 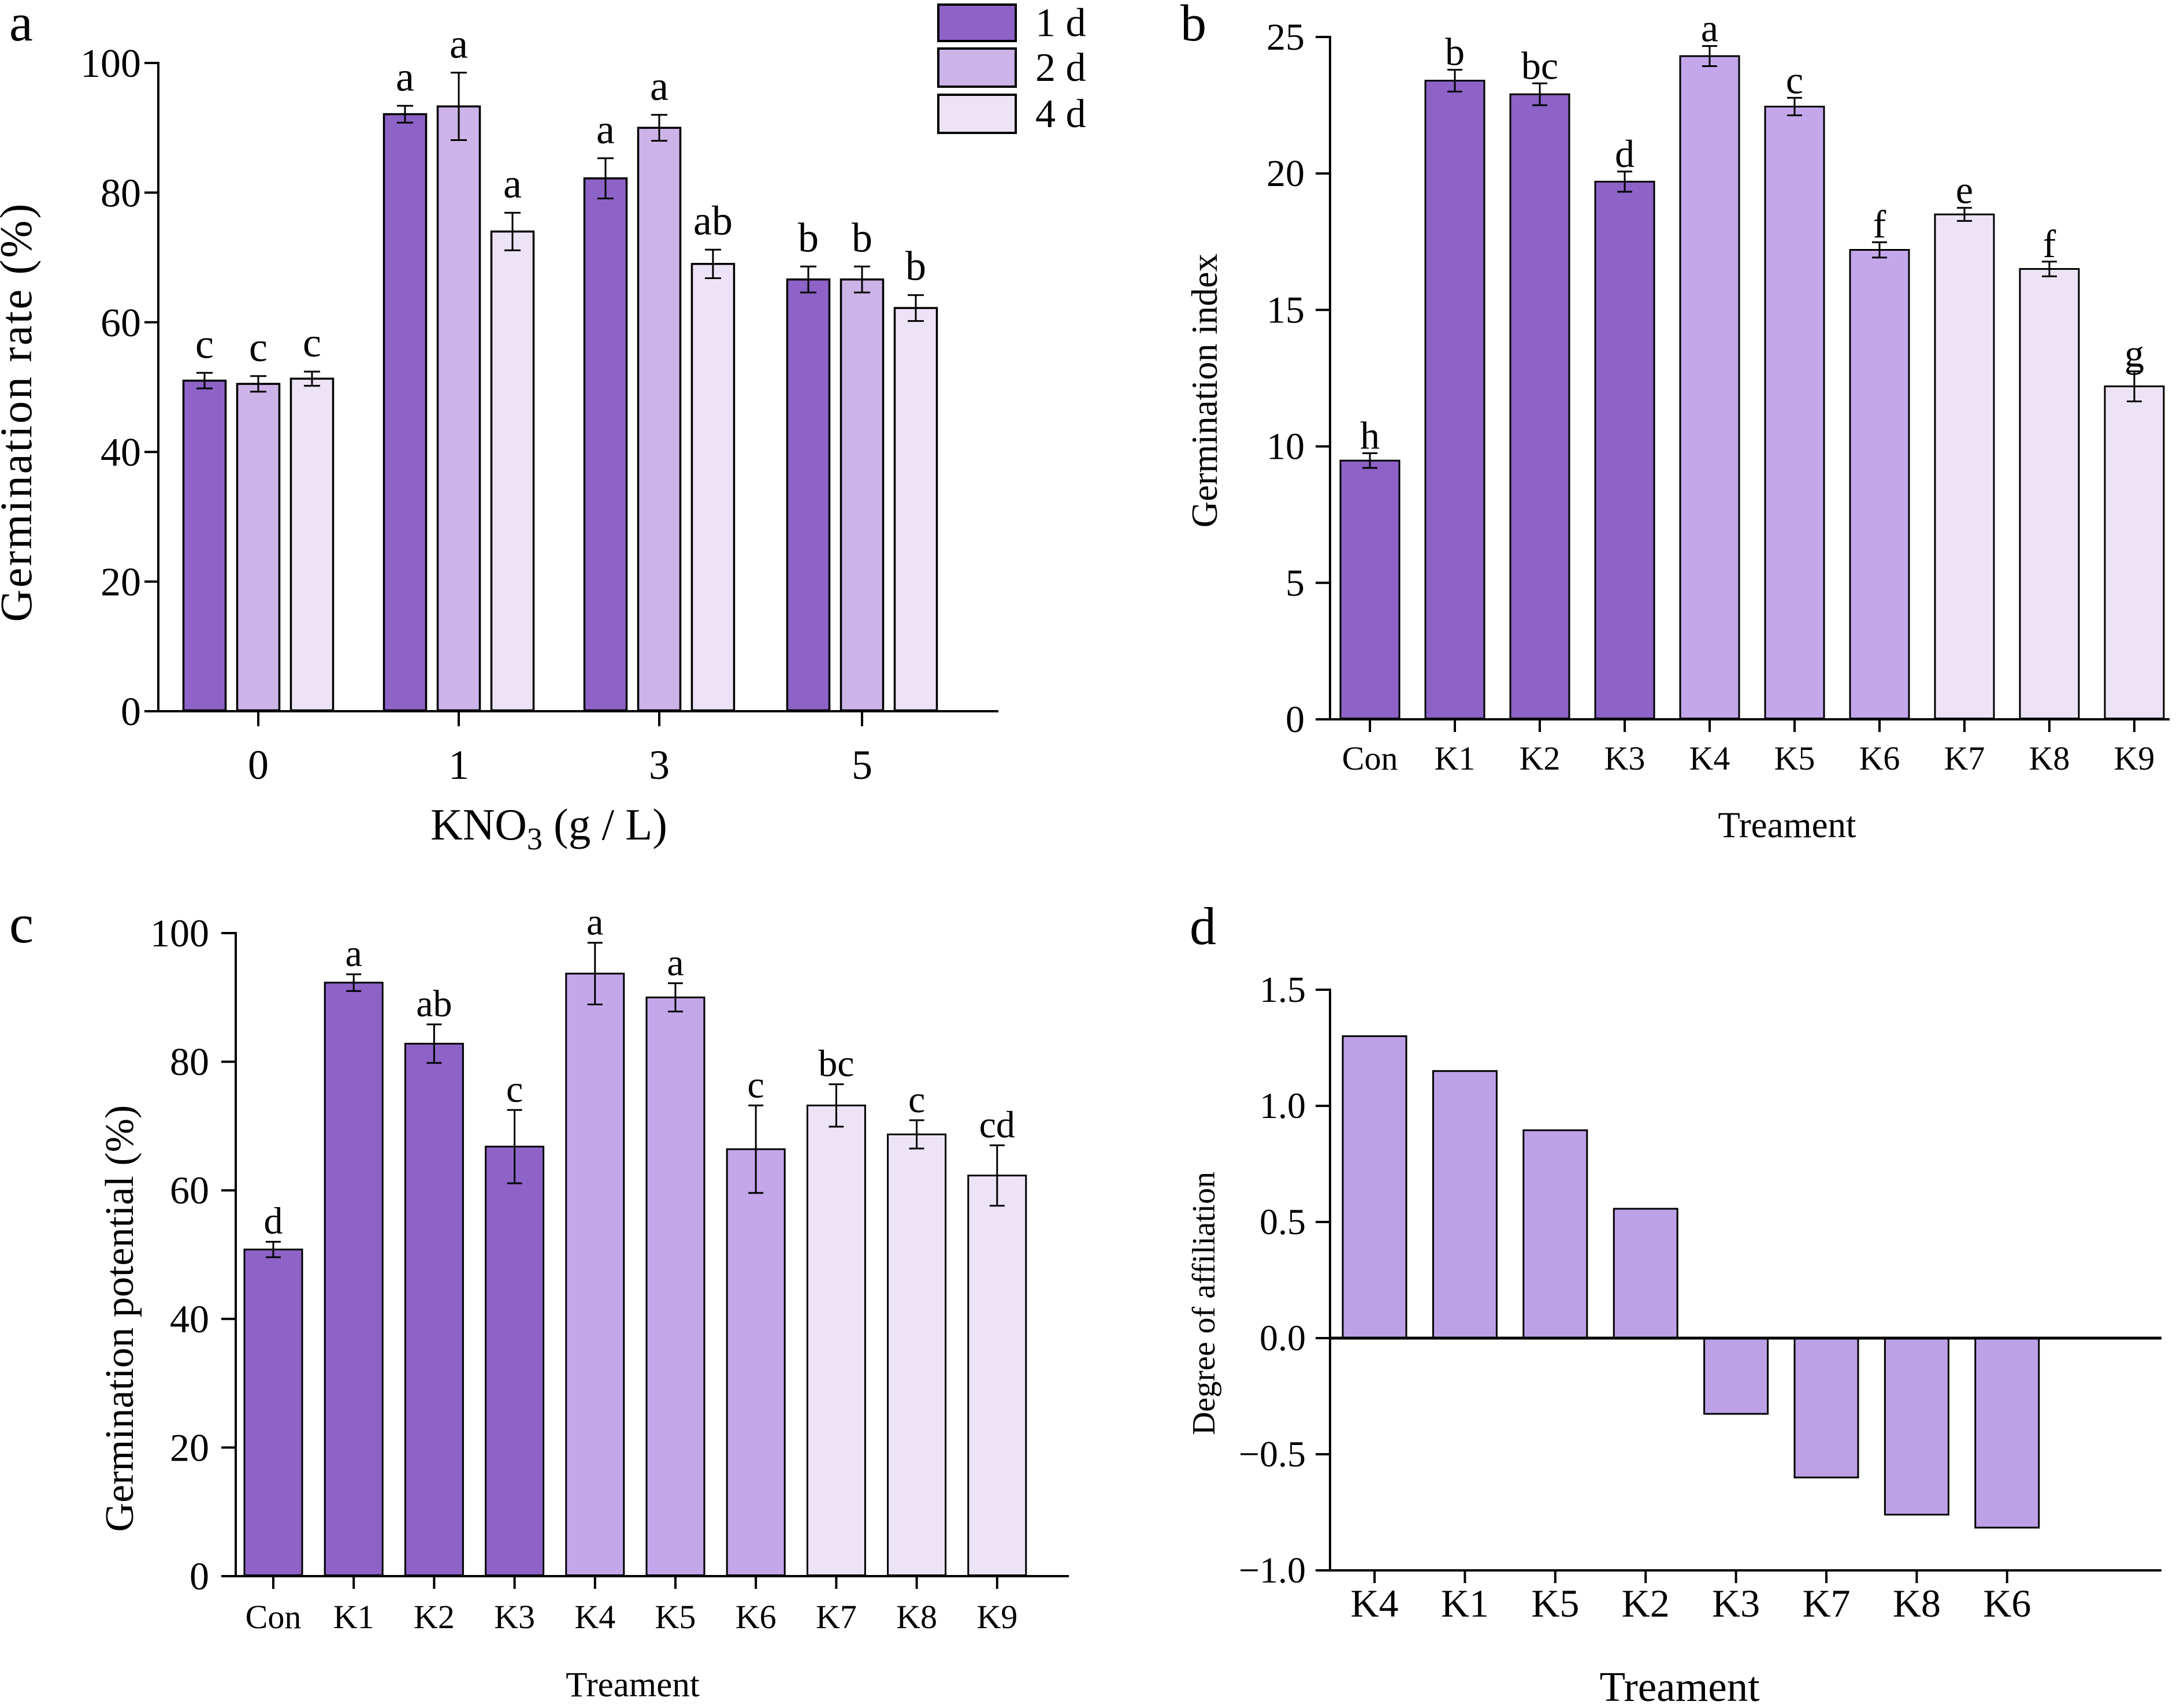 What do you see at coordinates (1060, 114) in the screenshot?
I see `svg-text: 4 d` at bounding box center [1060, 114].